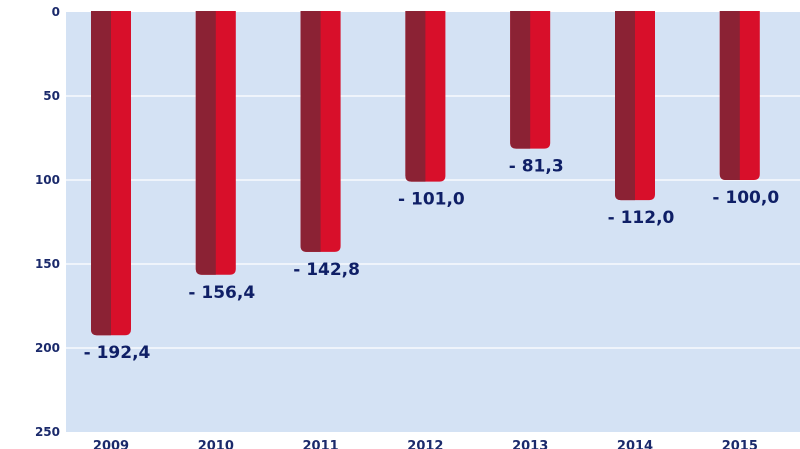 The width and height of the screenshot is (800, 449). What do you see at coordinates (111, 444) in the screenshot?
I see `x-tick-label: 2009` at bounding box center [111, 444].